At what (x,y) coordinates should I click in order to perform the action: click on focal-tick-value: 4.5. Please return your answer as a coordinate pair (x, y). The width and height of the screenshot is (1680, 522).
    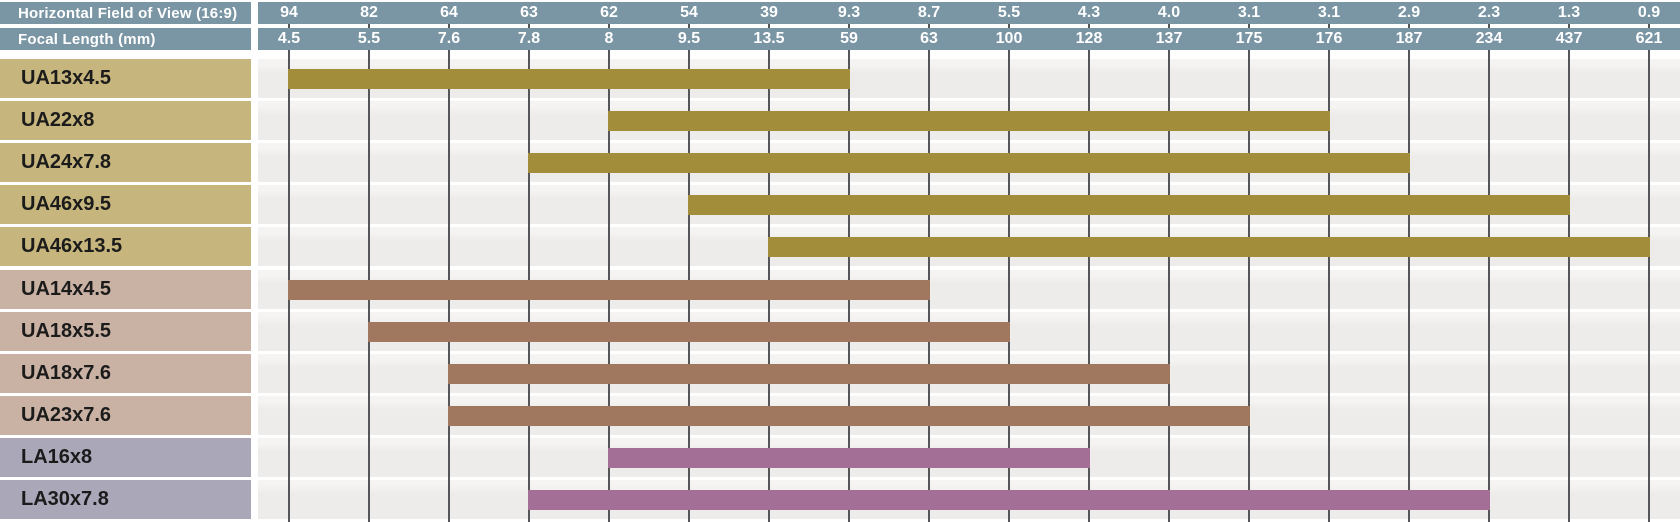
    Looking at the image, I should click on (289, 38).